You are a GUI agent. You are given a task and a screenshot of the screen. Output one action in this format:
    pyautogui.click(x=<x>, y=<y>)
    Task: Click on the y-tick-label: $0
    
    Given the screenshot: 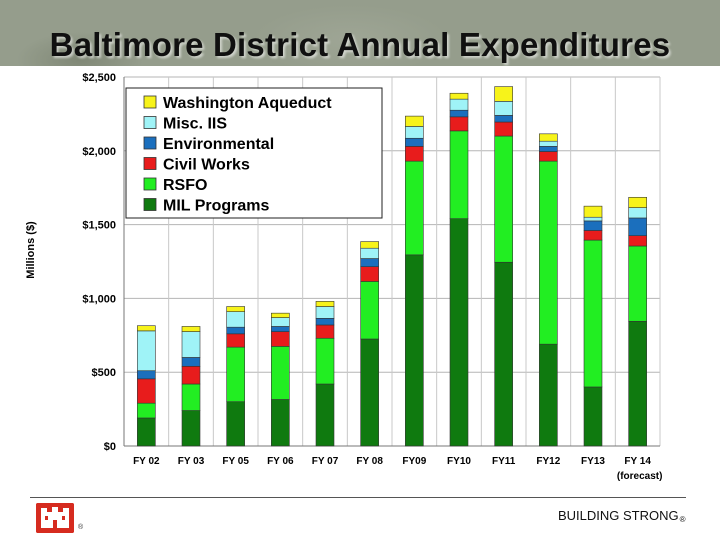 What is the action you would take?
    pyautogui.click(x=110, y=447)
    